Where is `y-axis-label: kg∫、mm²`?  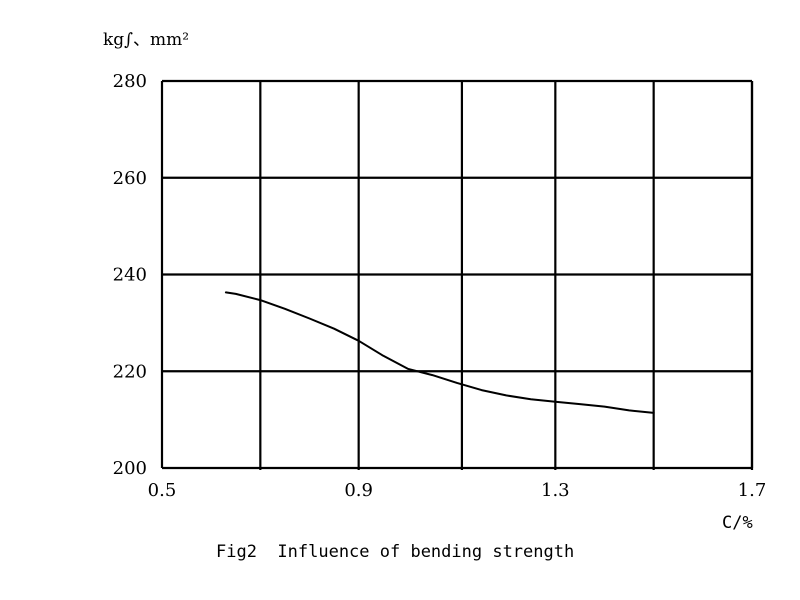 y-axis-label: kg∫、mm² is located at coordinates (146, 40).